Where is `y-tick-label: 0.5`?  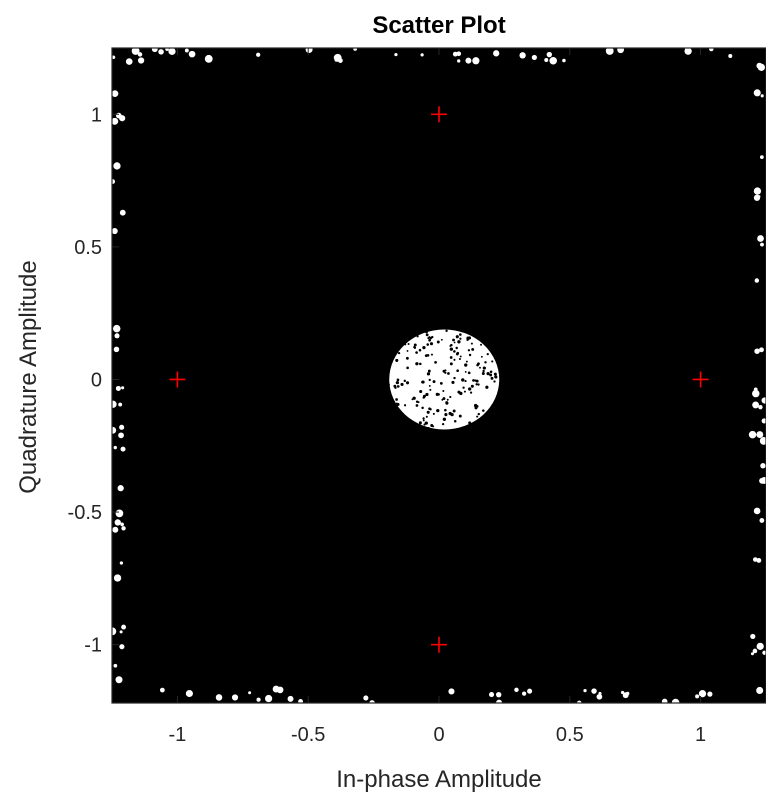 y-tick-label: 0.5 is located at coordinates (88, 248).